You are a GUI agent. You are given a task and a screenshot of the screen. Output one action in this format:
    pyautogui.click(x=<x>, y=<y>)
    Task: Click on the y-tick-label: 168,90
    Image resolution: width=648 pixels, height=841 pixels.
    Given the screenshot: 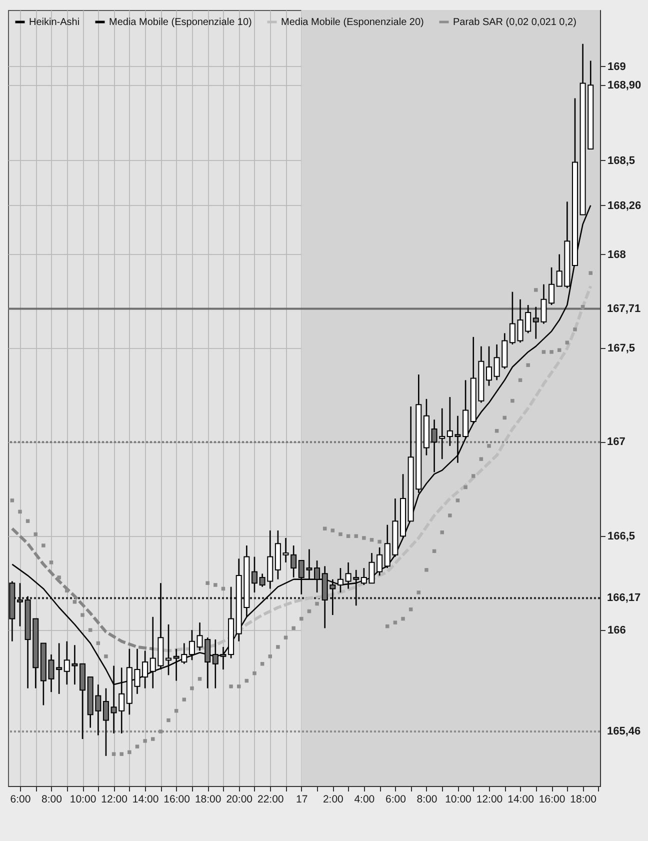 What is the action you would take?
    pyautogui.click(x=625, y=86)
    